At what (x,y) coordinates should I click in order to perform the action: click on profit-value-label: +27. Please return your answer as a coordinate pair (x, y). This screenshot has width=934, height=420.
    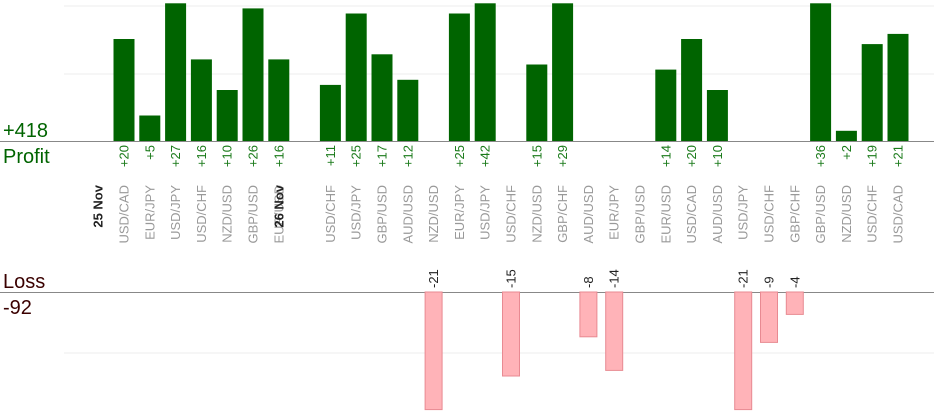
    Looking at the image, I should click on (175, 156).